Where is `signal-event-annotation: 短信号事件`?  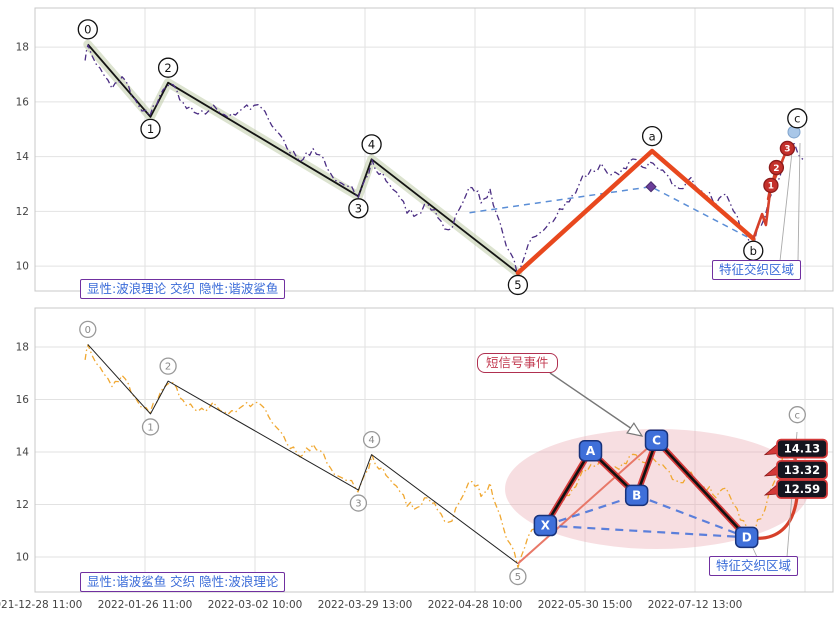
signal-event-annotation: 短信号事件 is located at coordinates (517, 363).